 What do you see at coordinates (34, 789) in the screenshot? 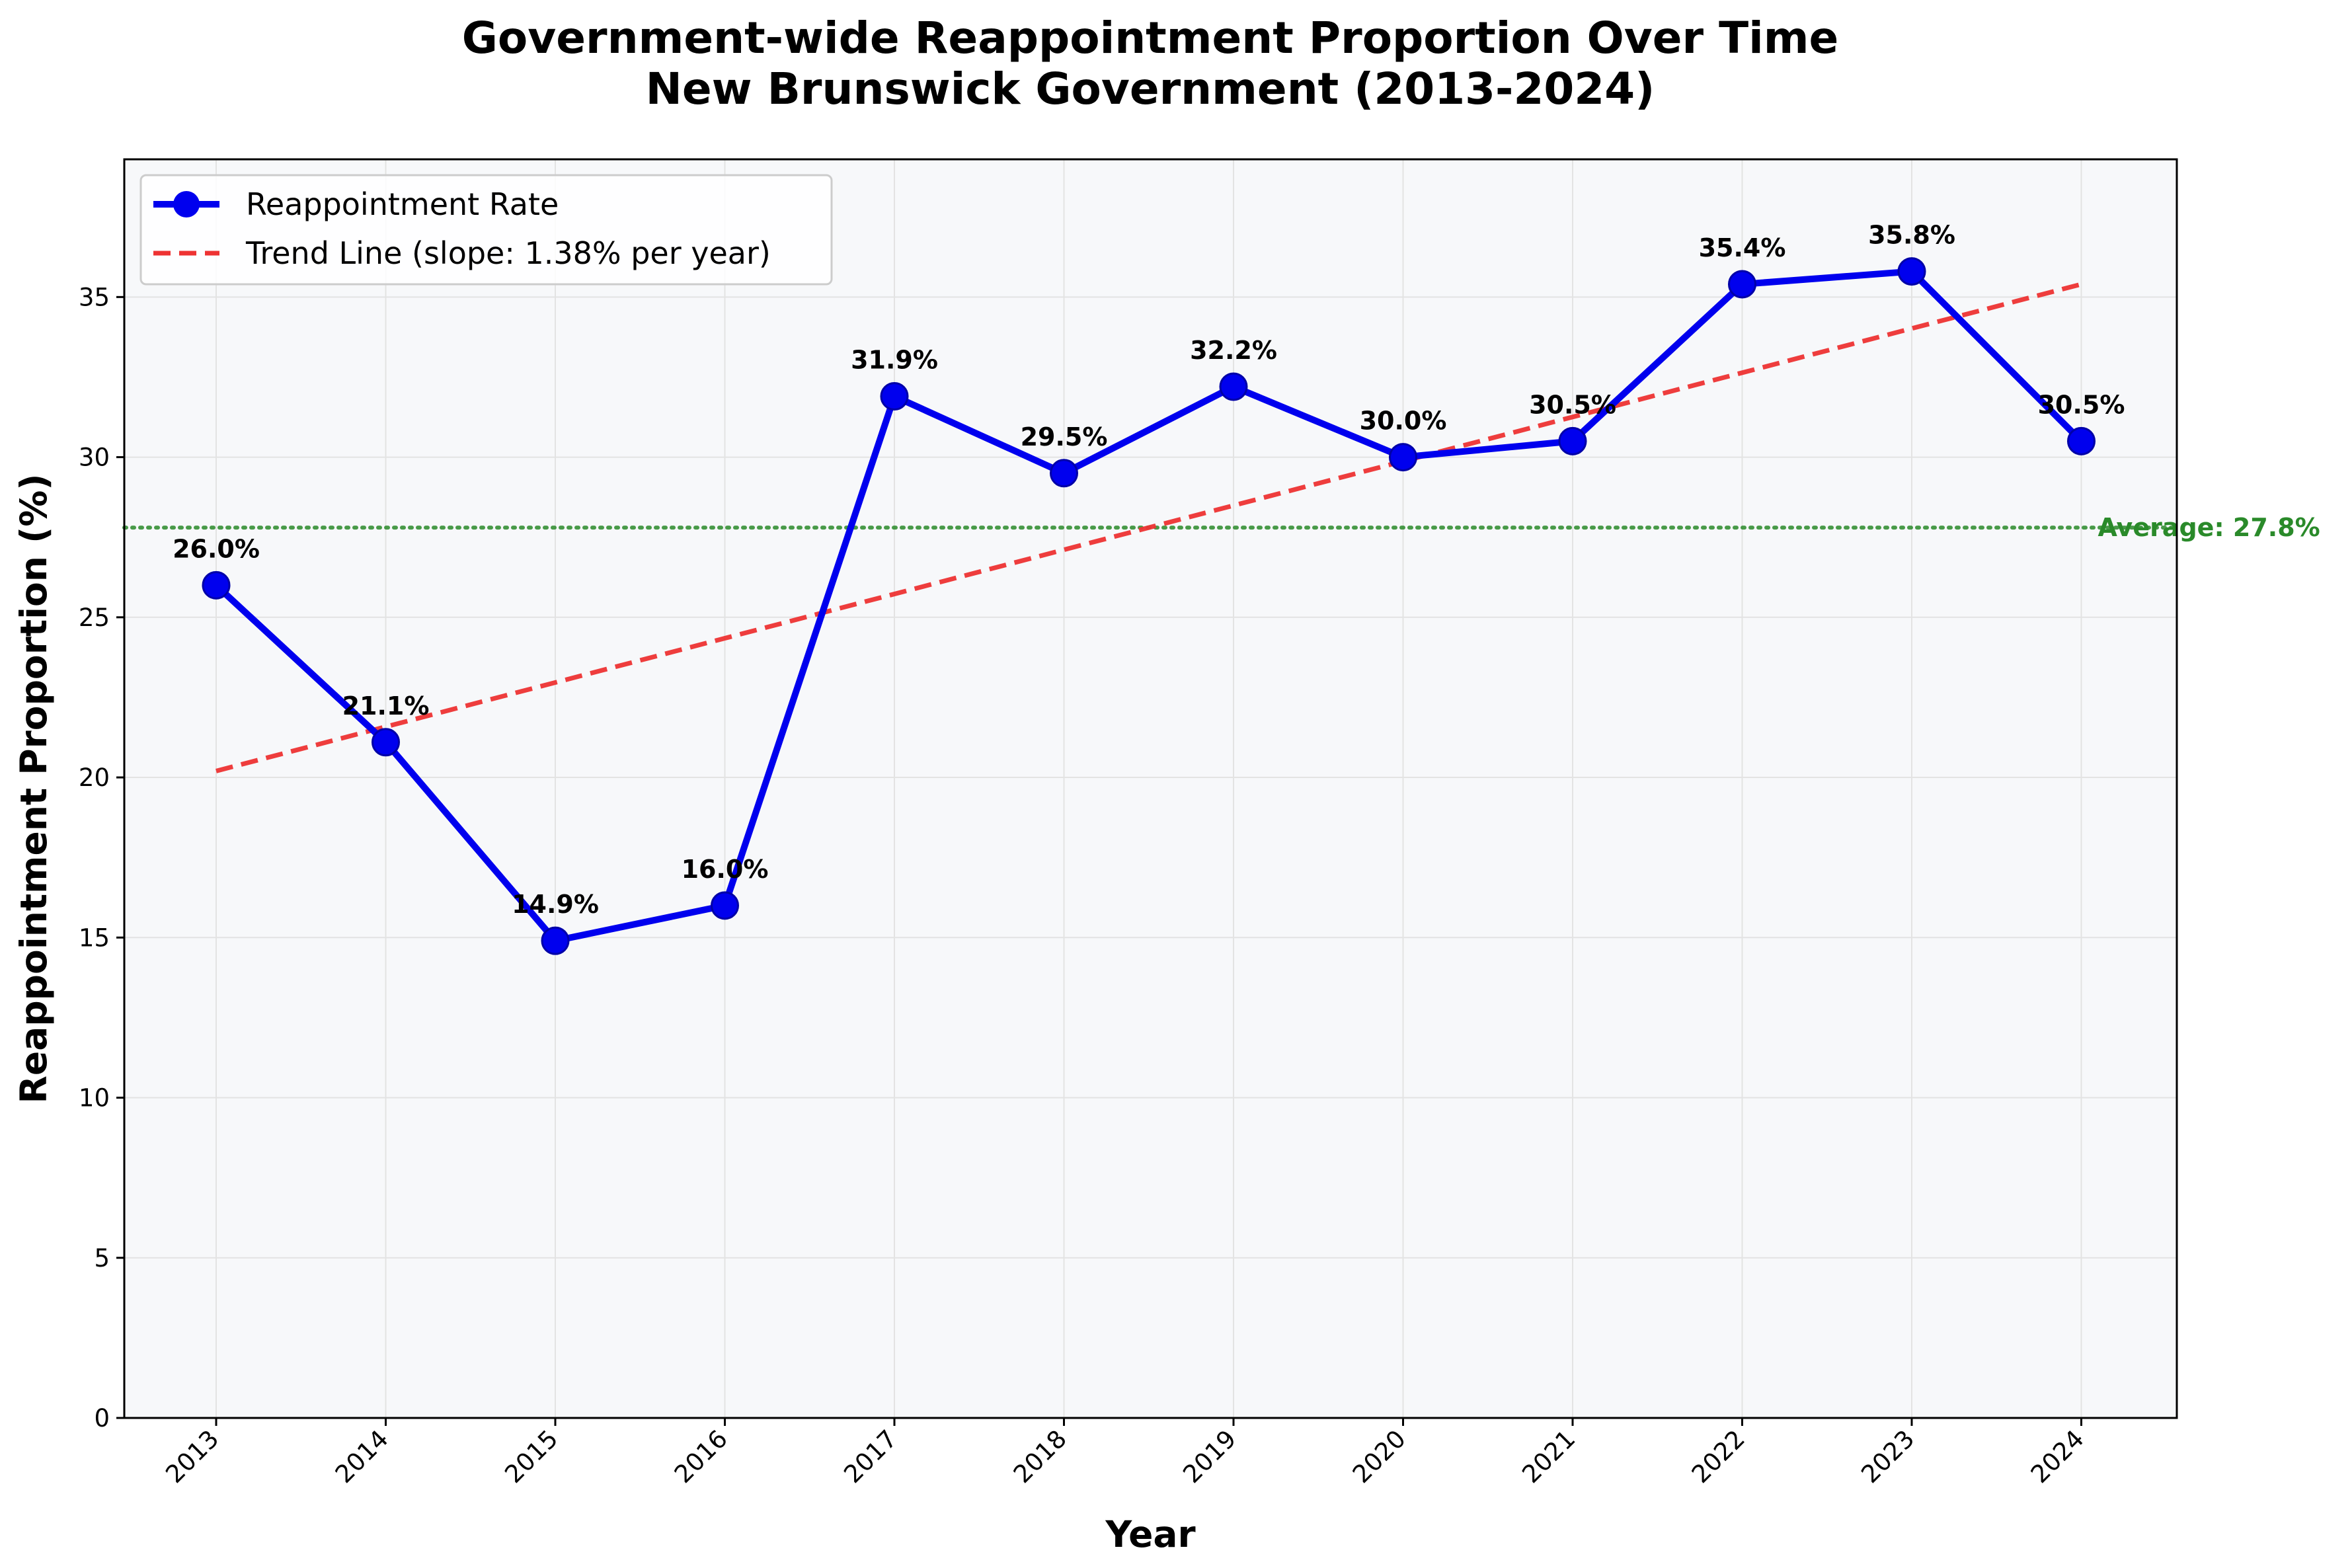
I see `y-axis-label: Reappointment Proportion (%)` at bounding box center [34, 789].